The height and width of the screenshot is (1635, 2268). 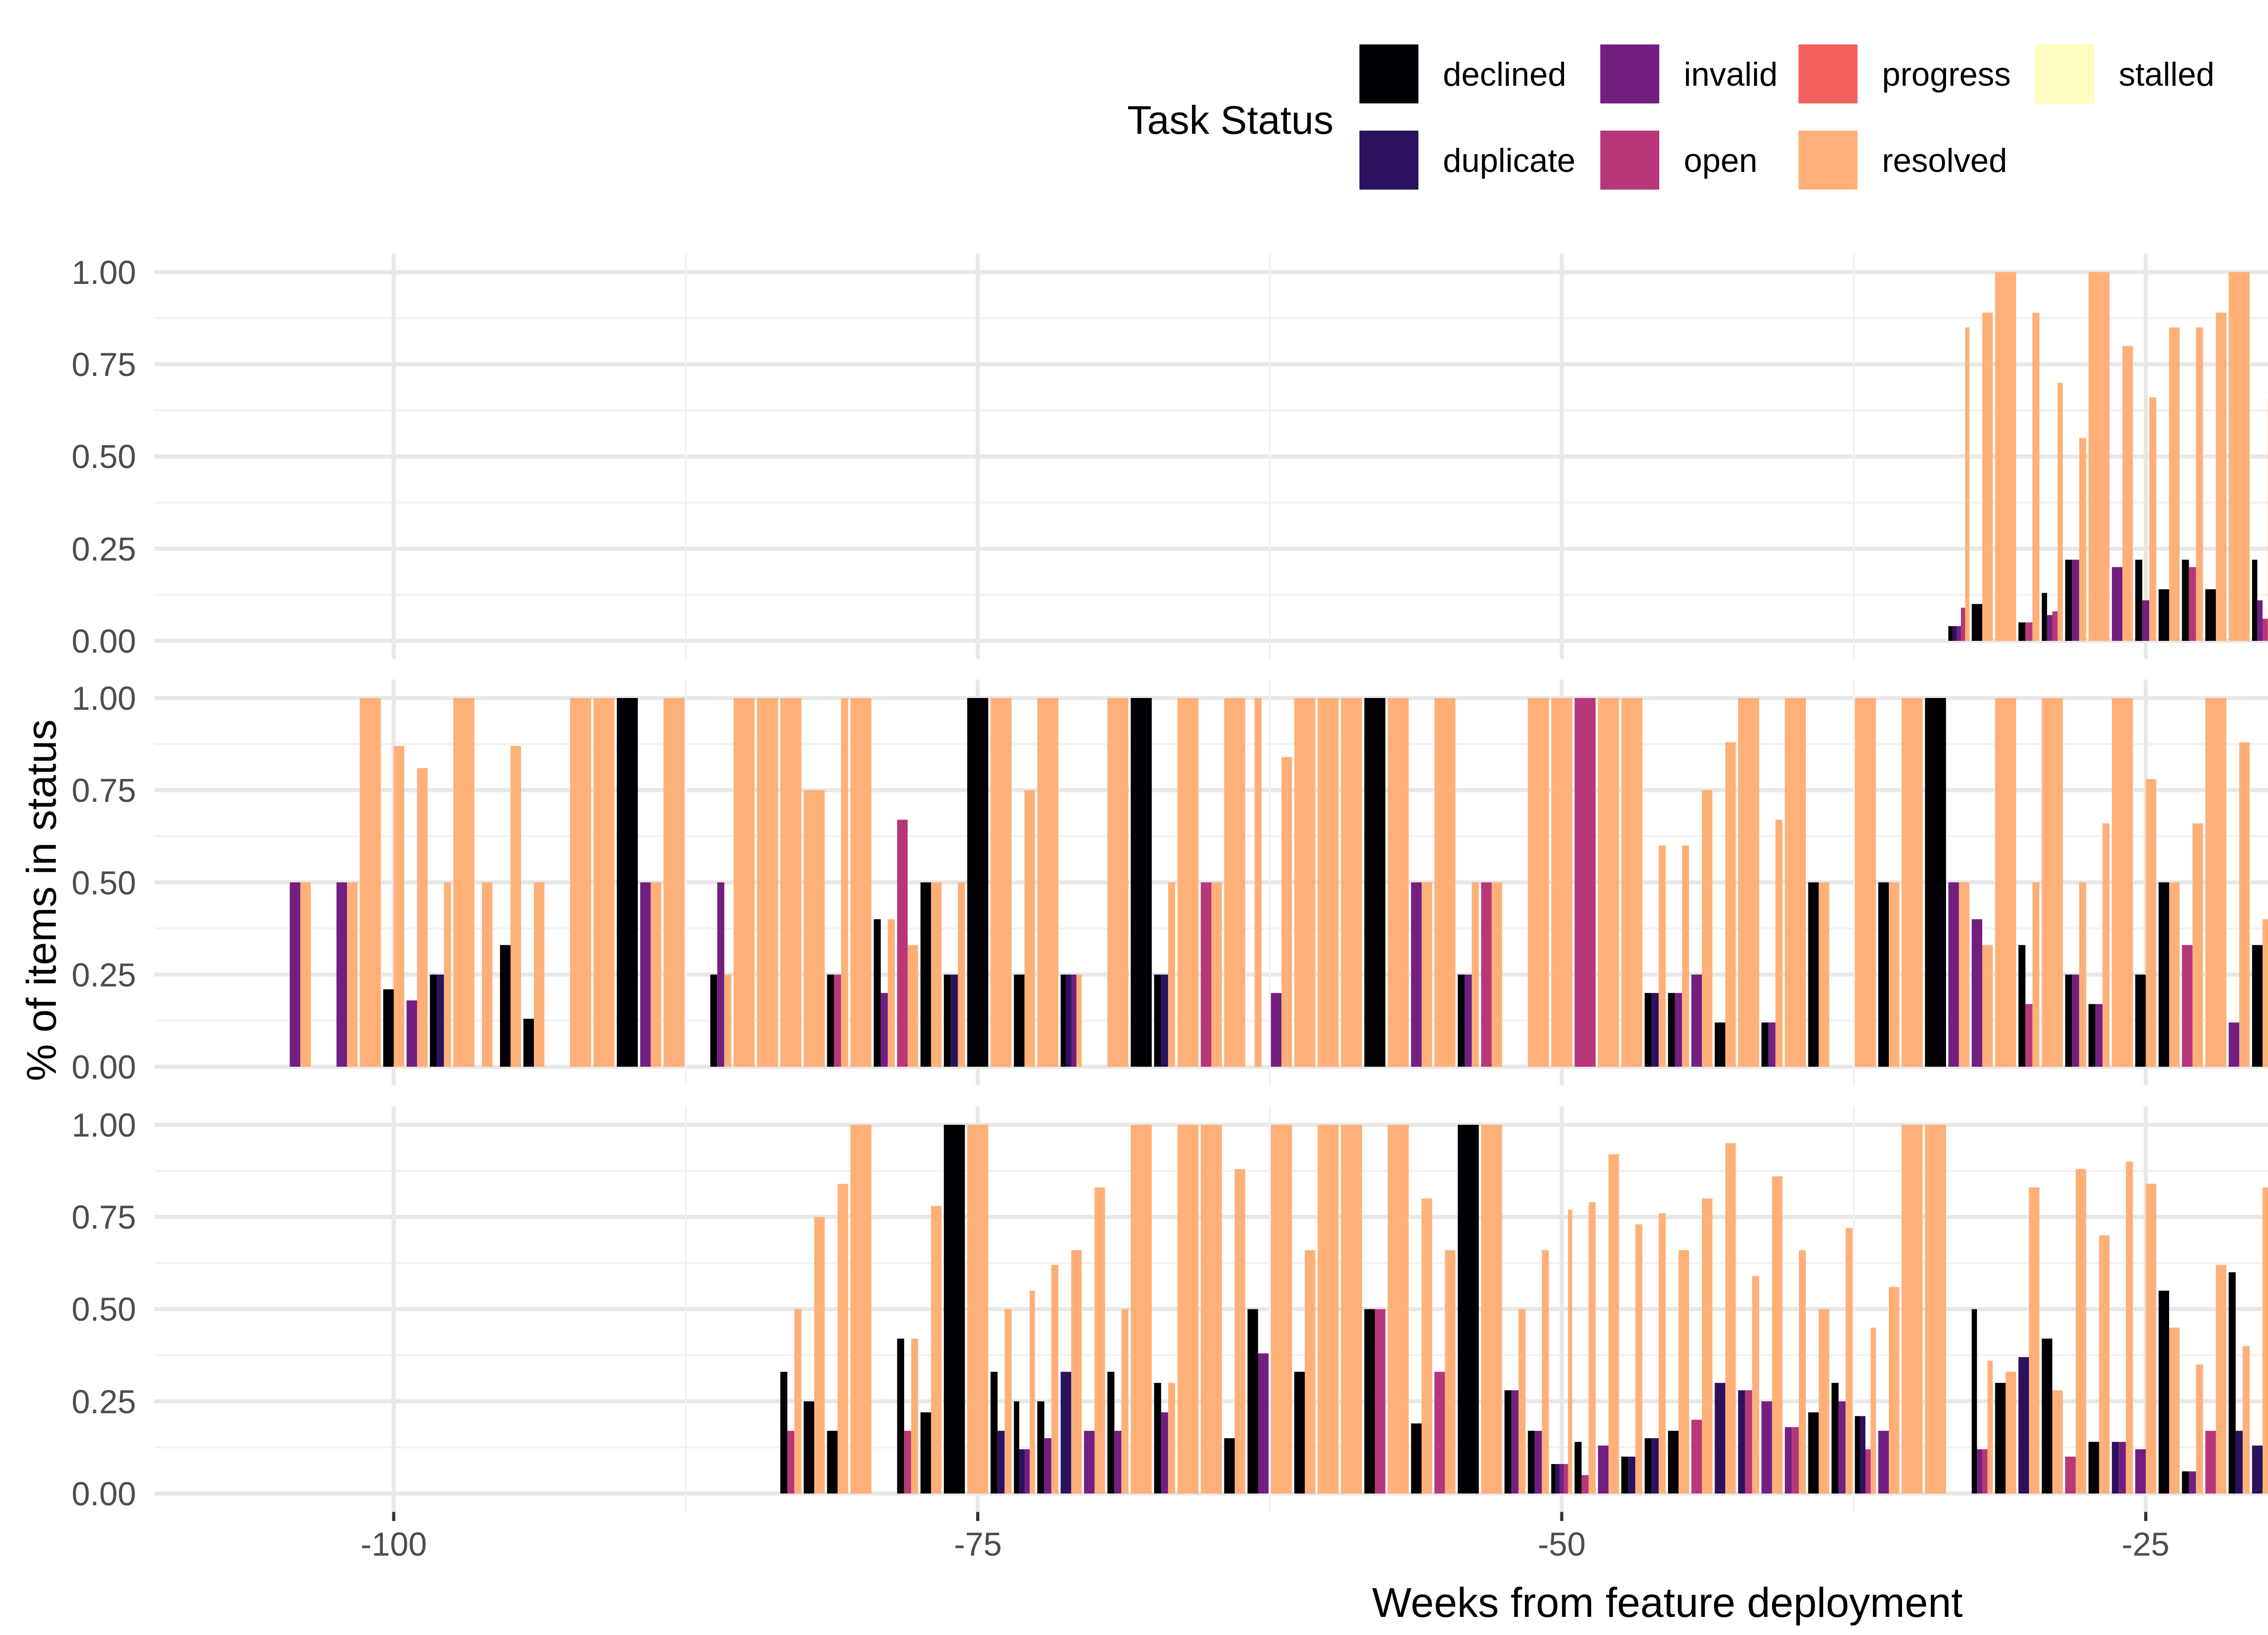 What do you see at coordinates (394, 1545) in the screenshot?
I see `svg-text: -100` at bounding box center [394, 1545].